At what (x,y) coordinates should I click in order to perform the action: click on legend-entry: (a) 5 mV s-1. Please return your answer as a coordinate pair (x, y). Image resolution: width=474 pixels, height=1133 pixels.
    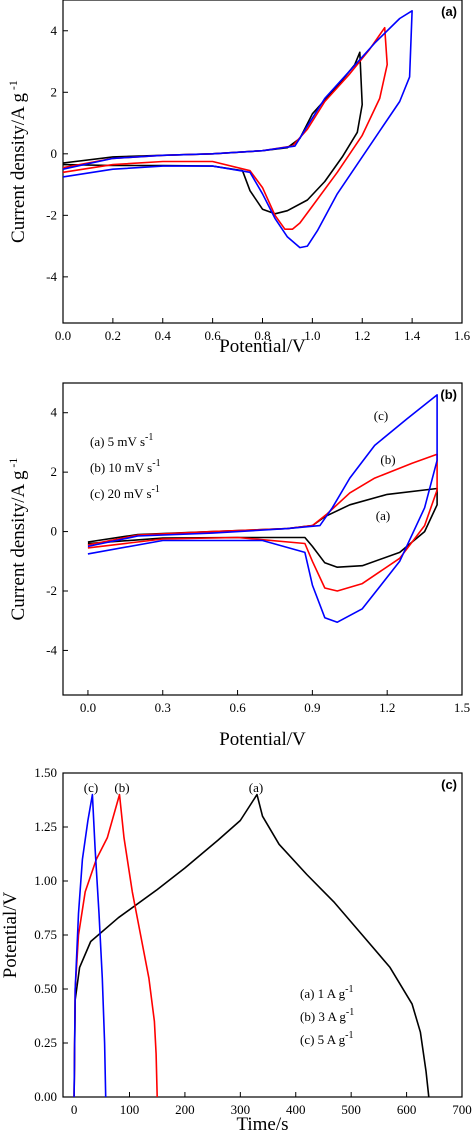
    Looking at the image, I should click on (121, 440).